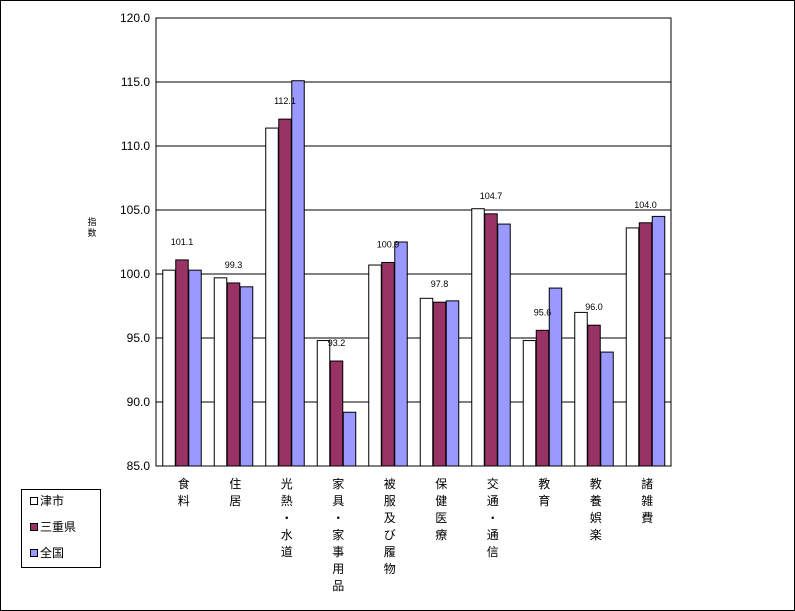 The width and height of the screenshot is (795, 611). I want to click on data-label: 112.1, so click(285, 101).